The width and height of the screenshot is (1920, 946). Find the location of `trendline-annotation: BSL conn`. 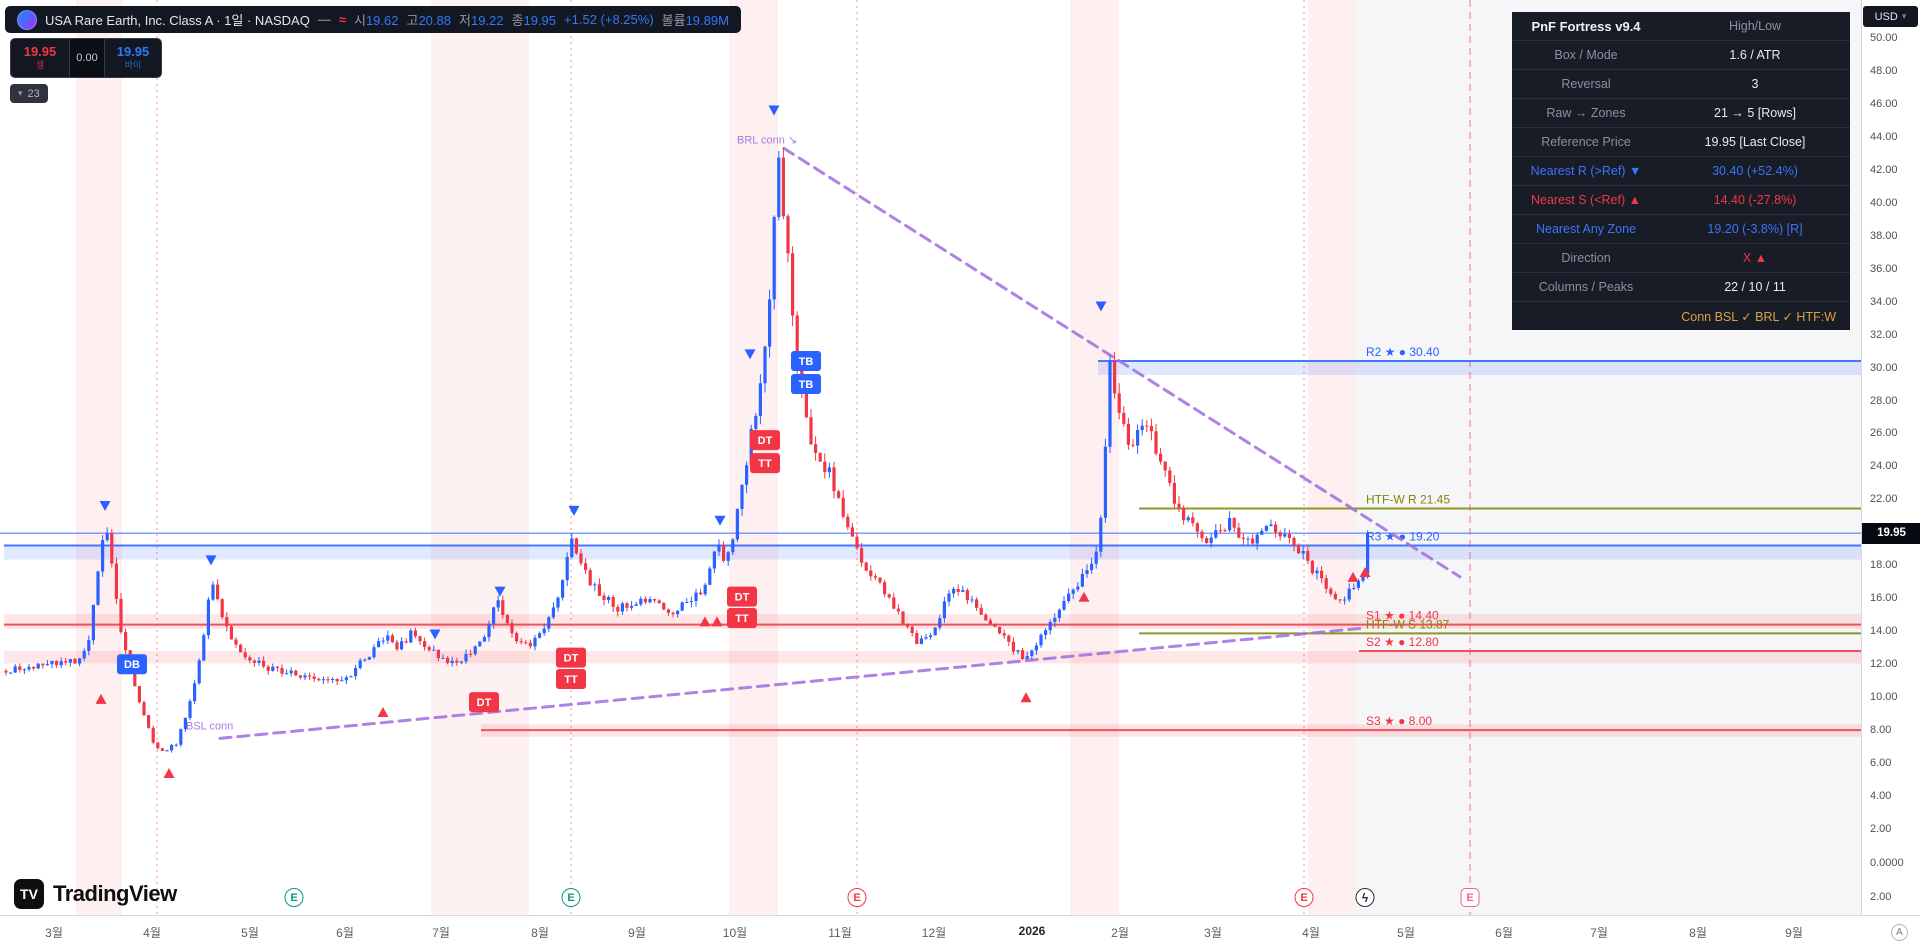

trendline-annotation: BSL conn is located at coordinates (209, 726).